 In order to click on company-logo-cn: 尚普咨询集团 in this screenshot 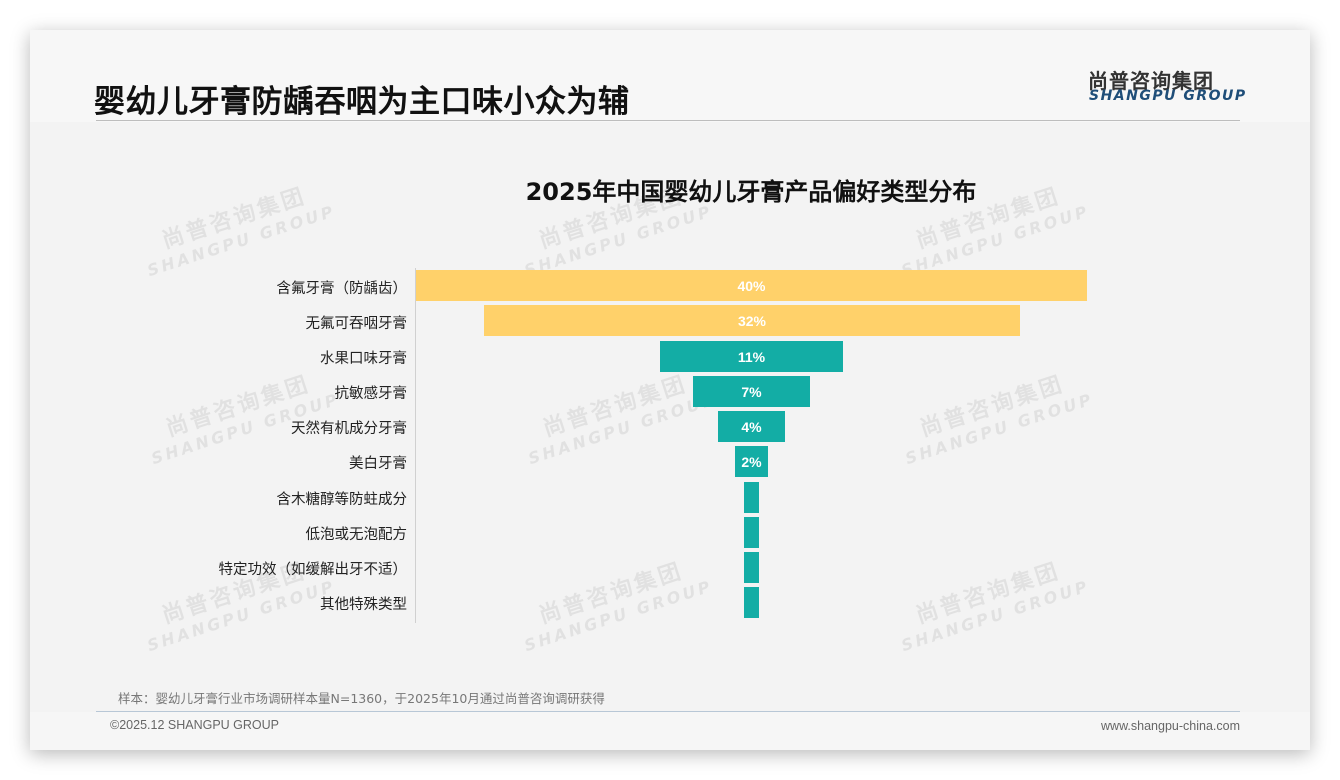, I will do `click(1151, 81)`.